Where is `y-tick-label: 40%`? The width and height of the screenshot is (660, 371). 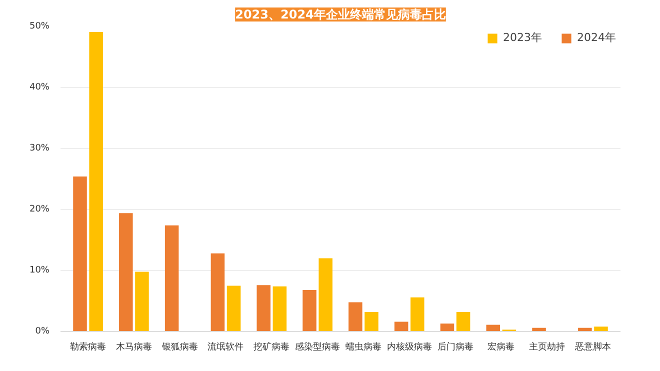 y-tick-label: 40% is located at coordinates (39, 87).